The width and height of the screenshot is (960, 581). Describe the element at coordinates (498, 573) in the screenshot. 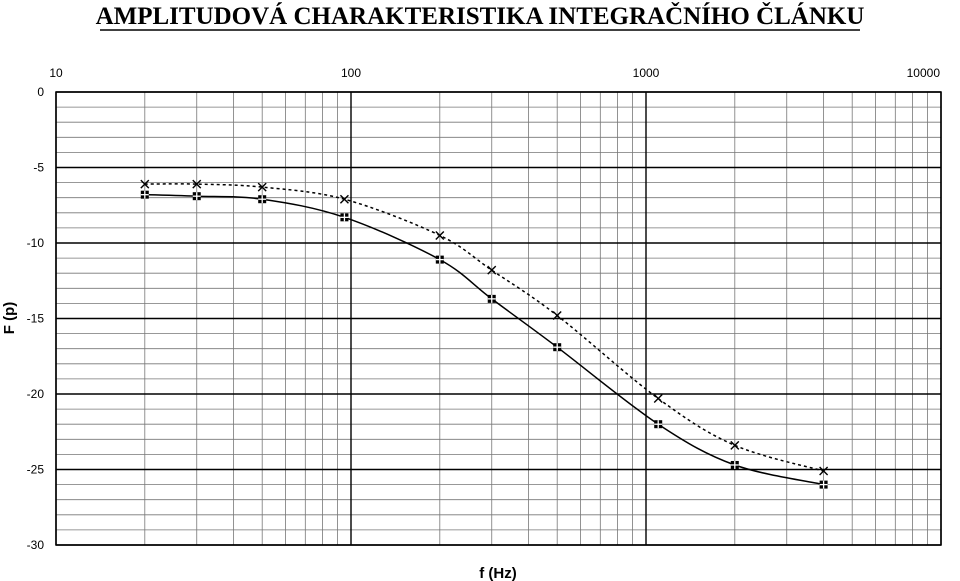

I see `x-axis-label: f (Hz)` at that location.